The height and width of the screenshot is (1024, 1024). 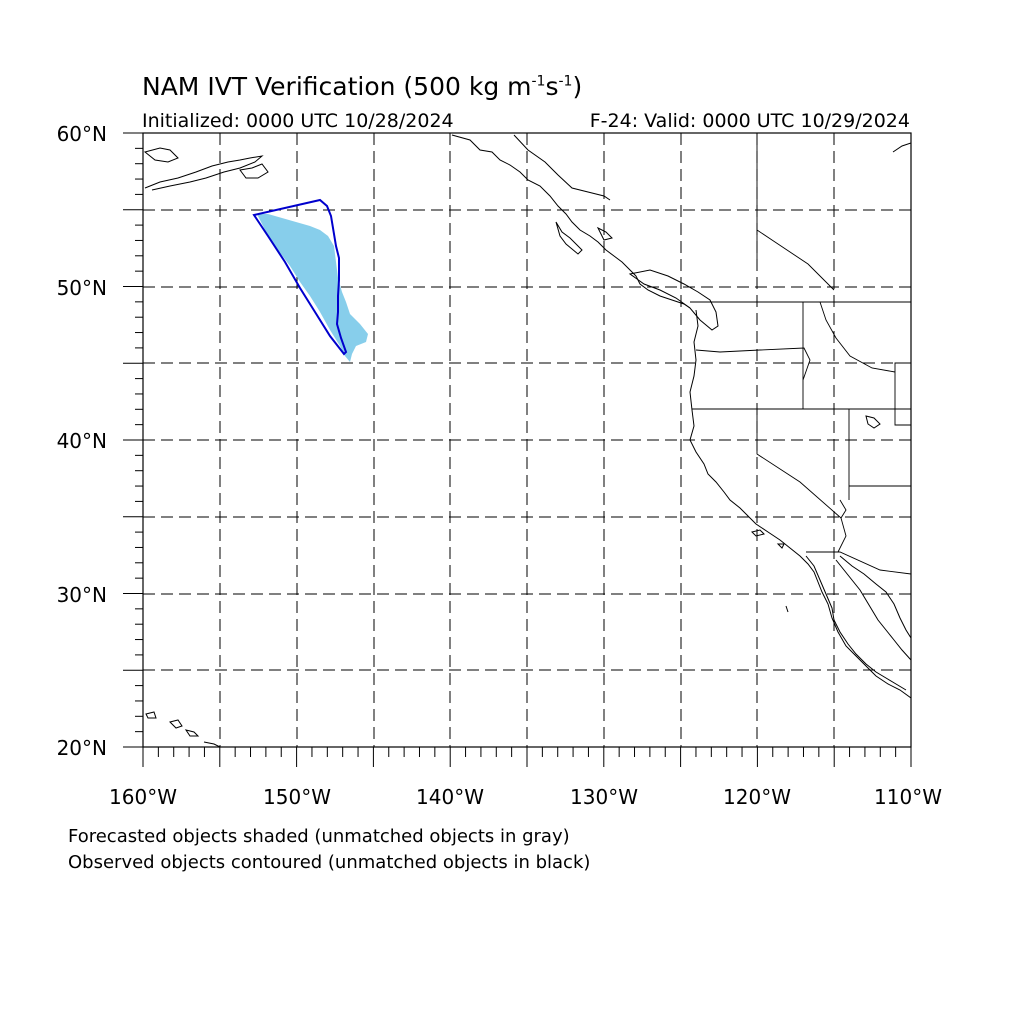 I want to click on lat-label: 20°N, so click(x=82, y=748).